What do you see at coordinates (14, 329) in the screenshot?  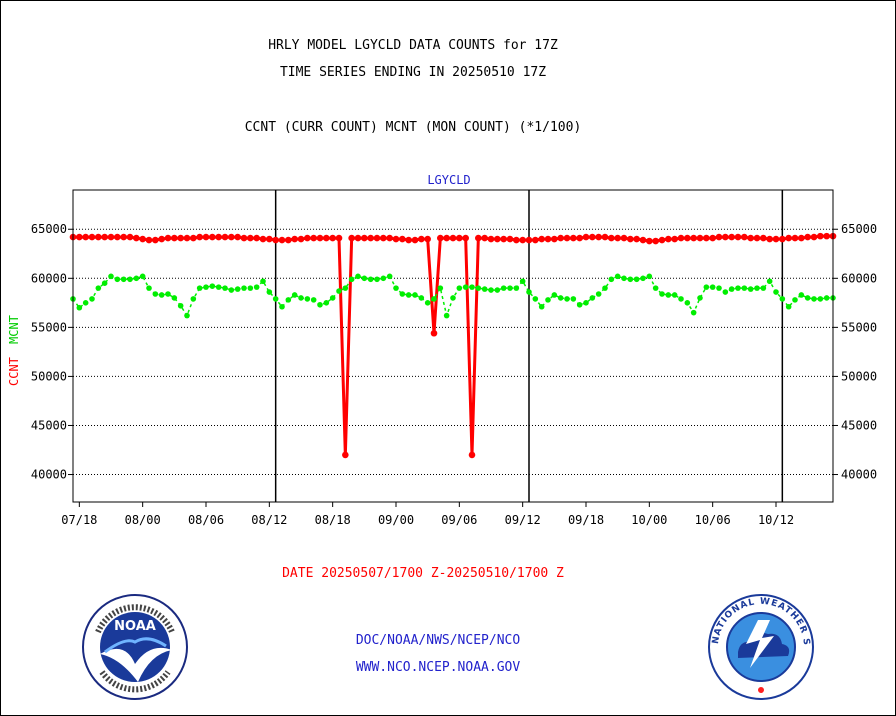 I see `y-axis-label-mcnt: MCNT` at bounding box center [14, 329].